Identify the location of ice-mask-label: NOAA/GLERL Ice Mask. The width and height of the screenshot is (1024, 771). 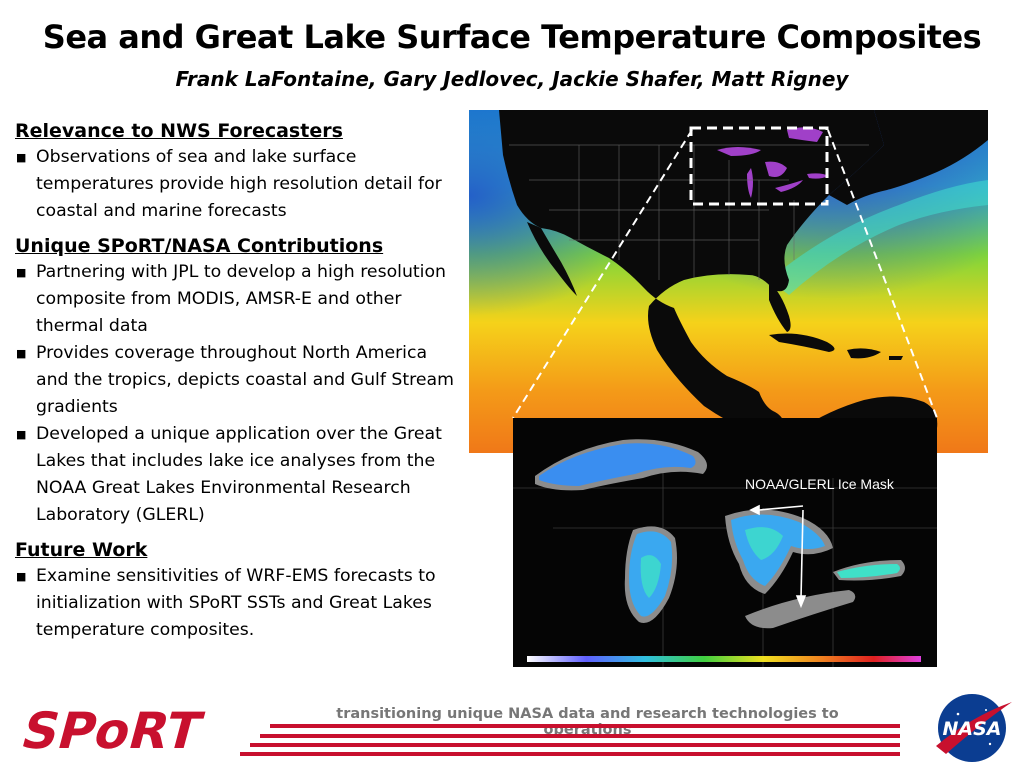
(819, 484).